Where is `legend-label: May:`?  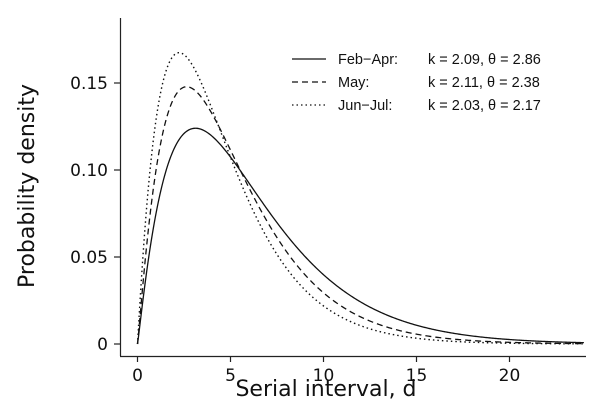 legend-label: May: is located at coordinates (353, 83).